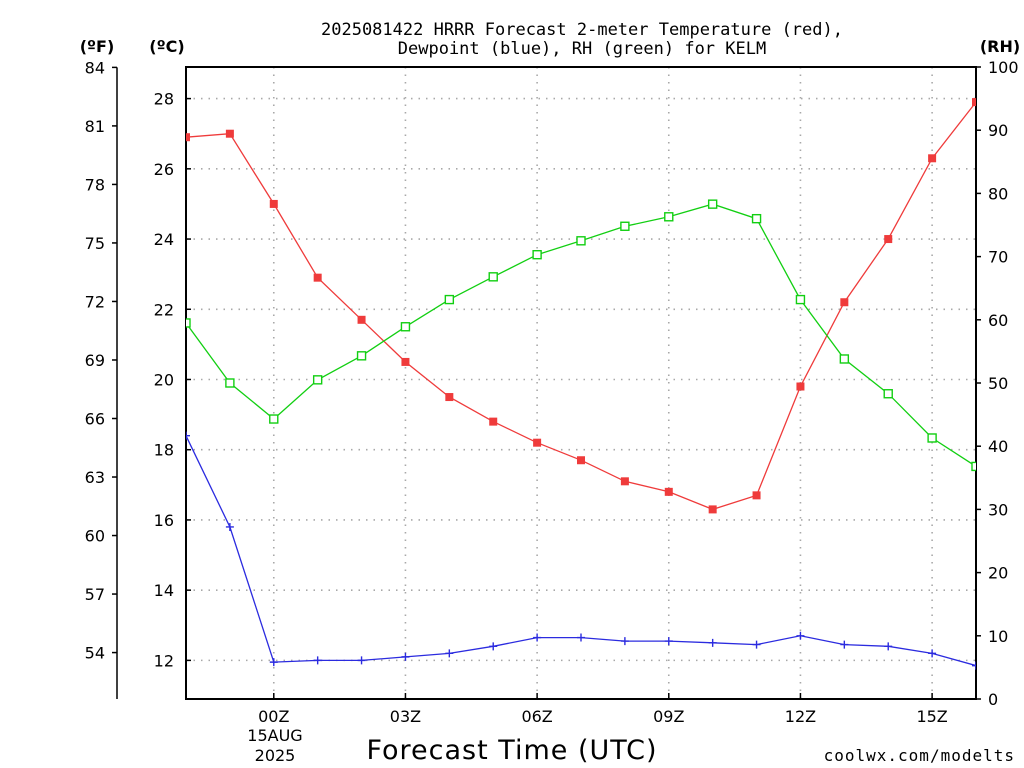  Describe the element at coordinates (668, 716) in the screenshot. I see `x-tick-label: 09Z` at that location.